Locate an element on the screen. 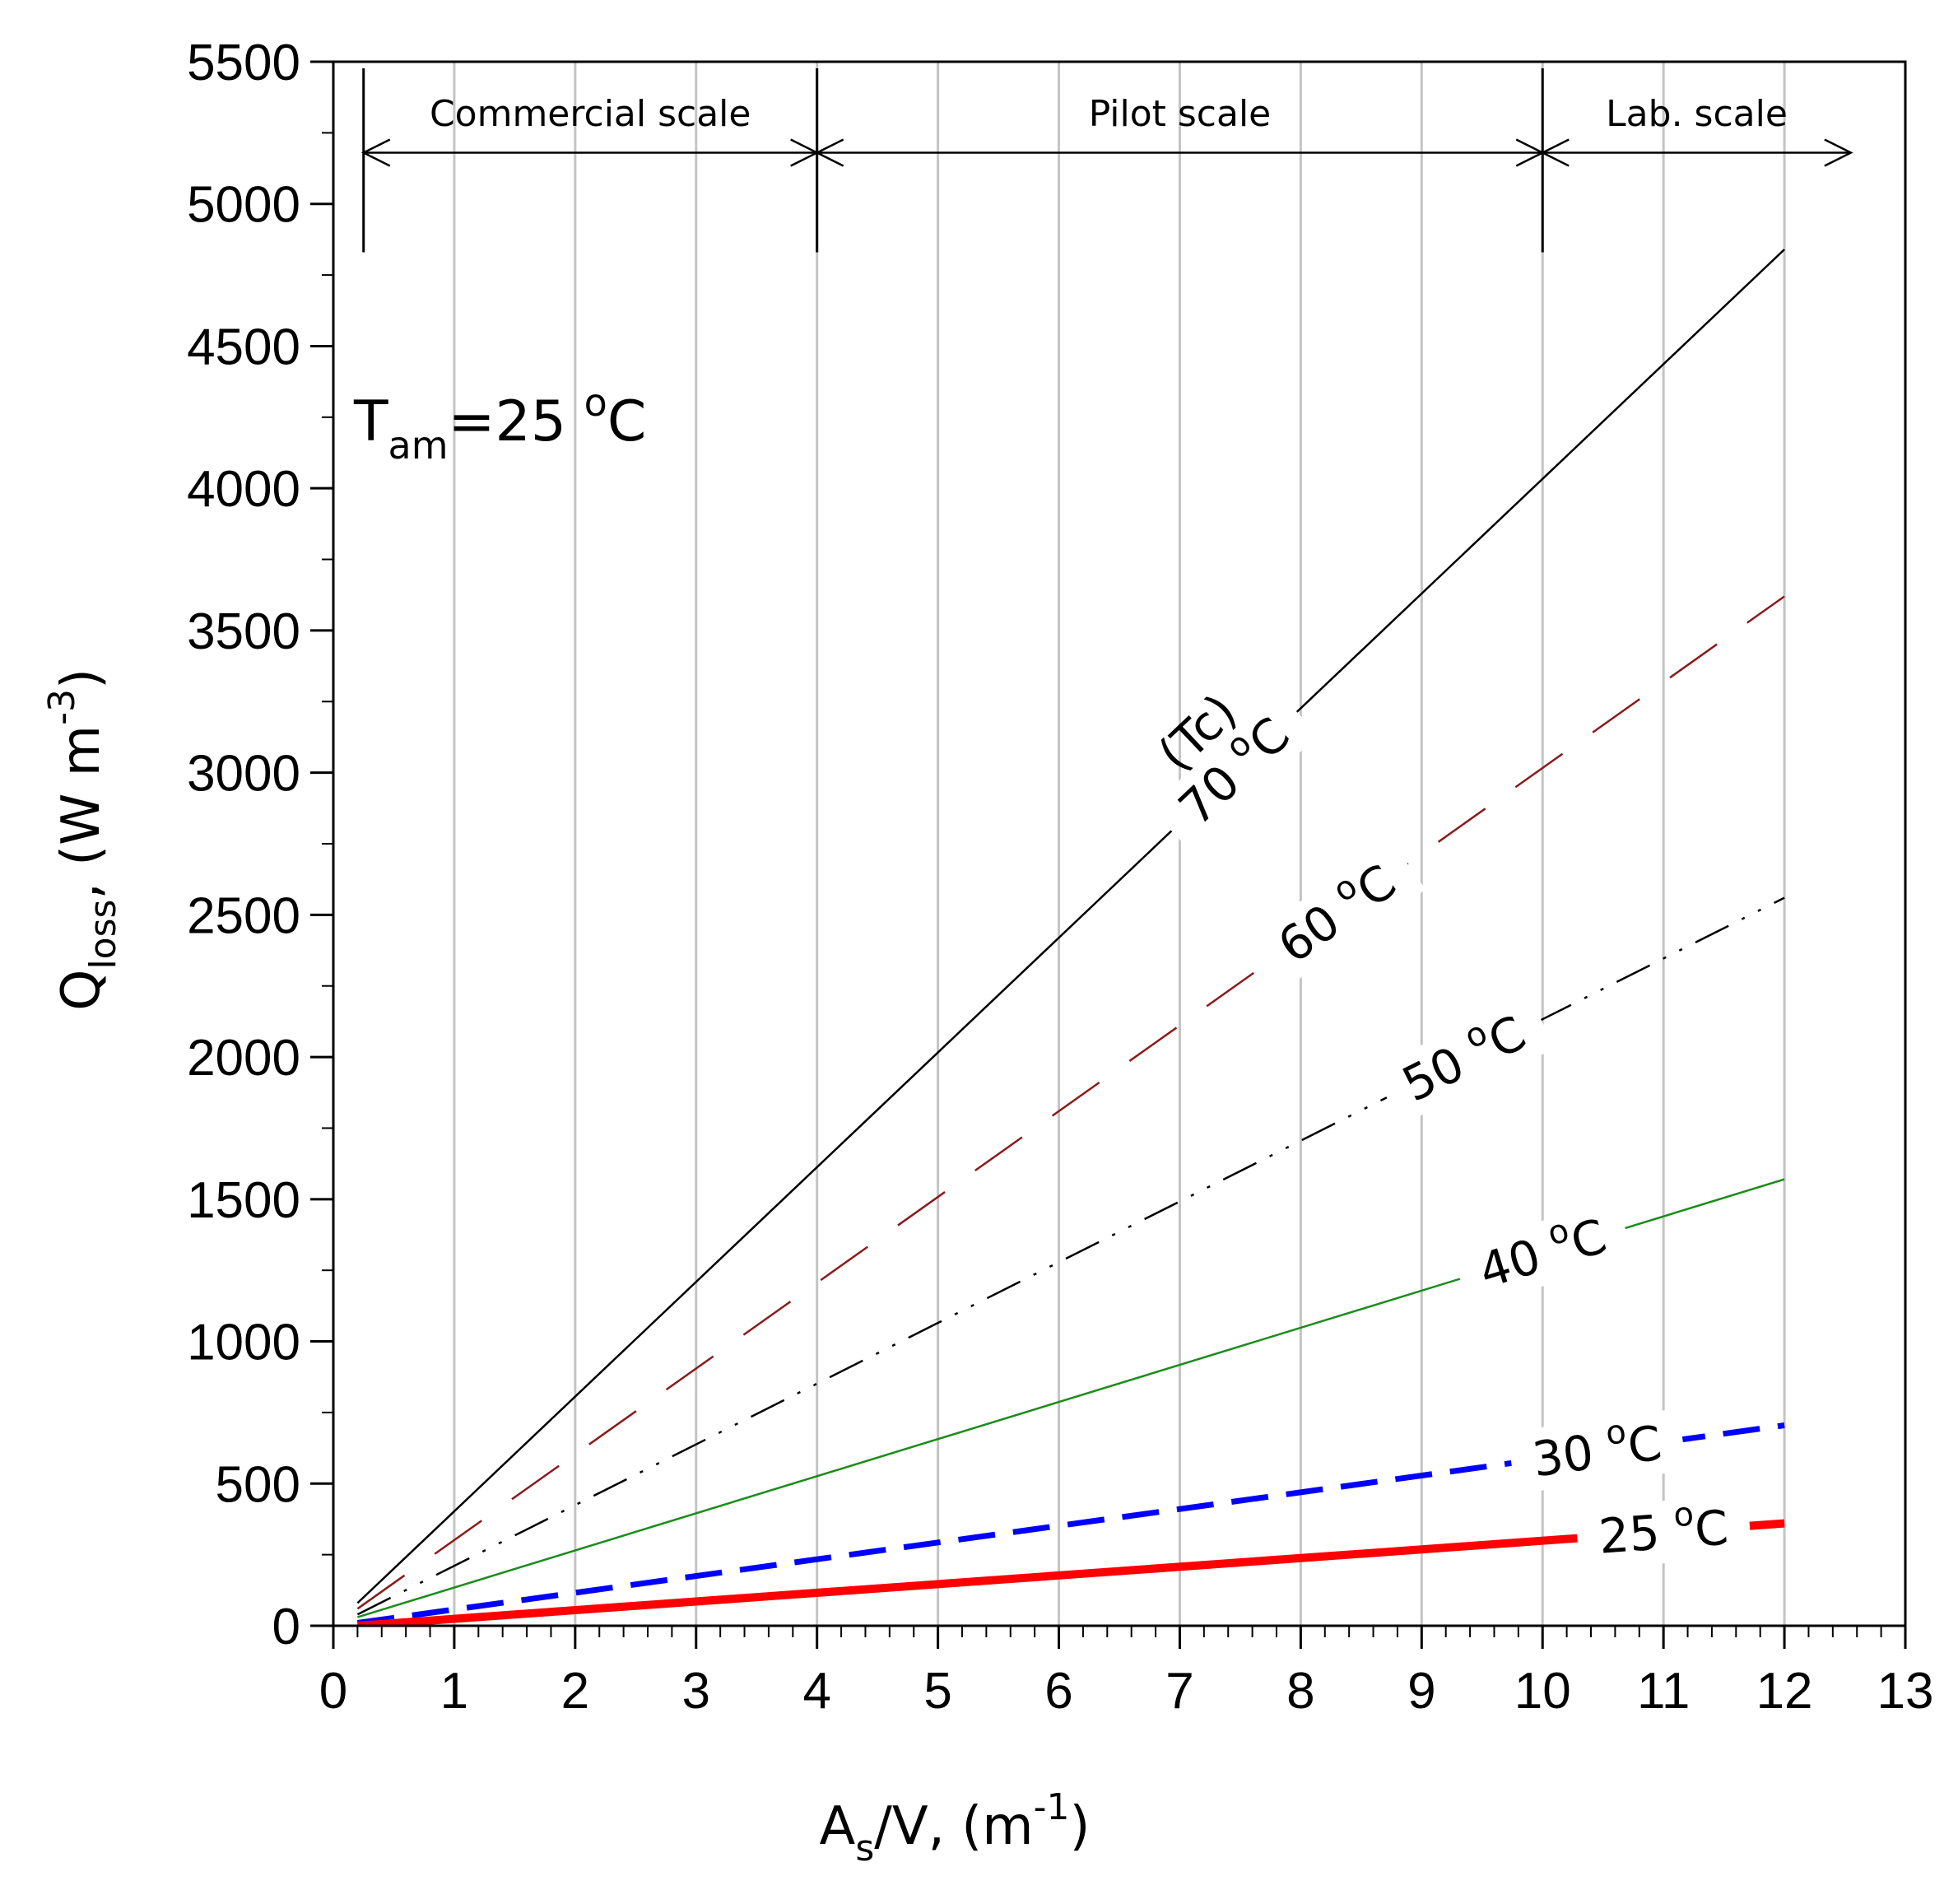  x-tick-label-9: 9 is located at coordinates (1421, 1691).